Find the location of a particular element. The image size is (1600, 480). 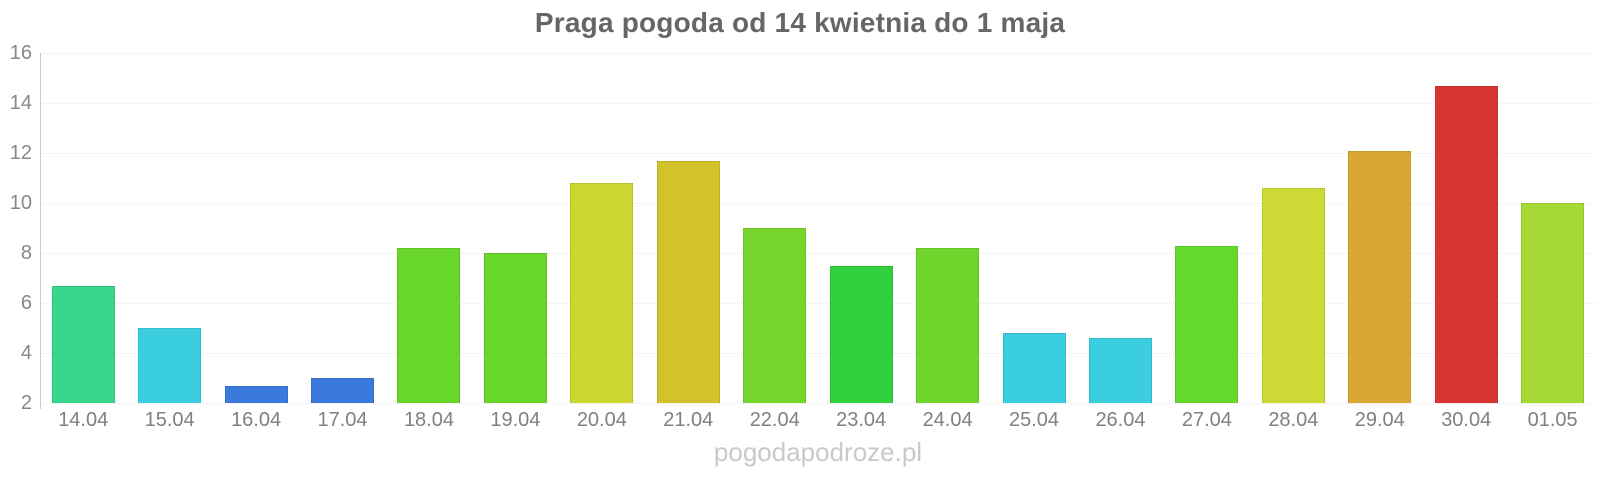

bar-20.04 is located at coordinates (602, 293).